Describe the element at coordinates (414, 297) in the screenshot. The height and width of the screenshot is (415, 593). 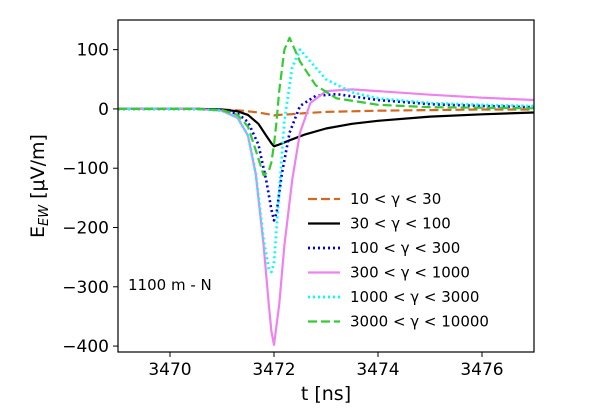
I see `legend-label-5: 1000 < γ < 3000` at that location.